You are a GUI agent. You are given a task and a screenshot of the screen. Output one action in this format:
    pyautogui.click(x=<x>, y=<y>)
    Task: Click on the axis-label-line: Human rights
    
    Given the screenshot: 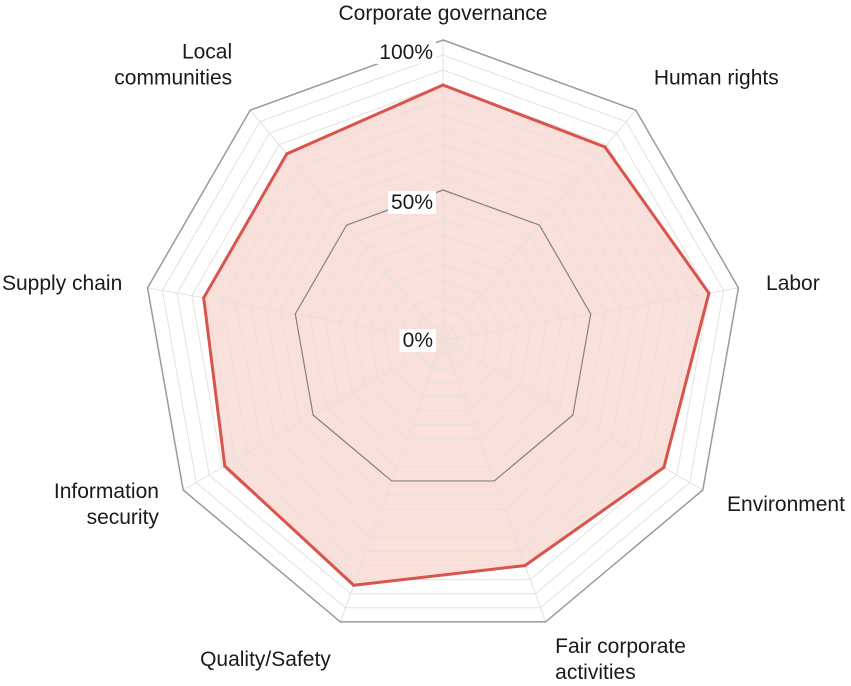 What is the action you would take?
    pyautogui.click(x=716, y=78)
    